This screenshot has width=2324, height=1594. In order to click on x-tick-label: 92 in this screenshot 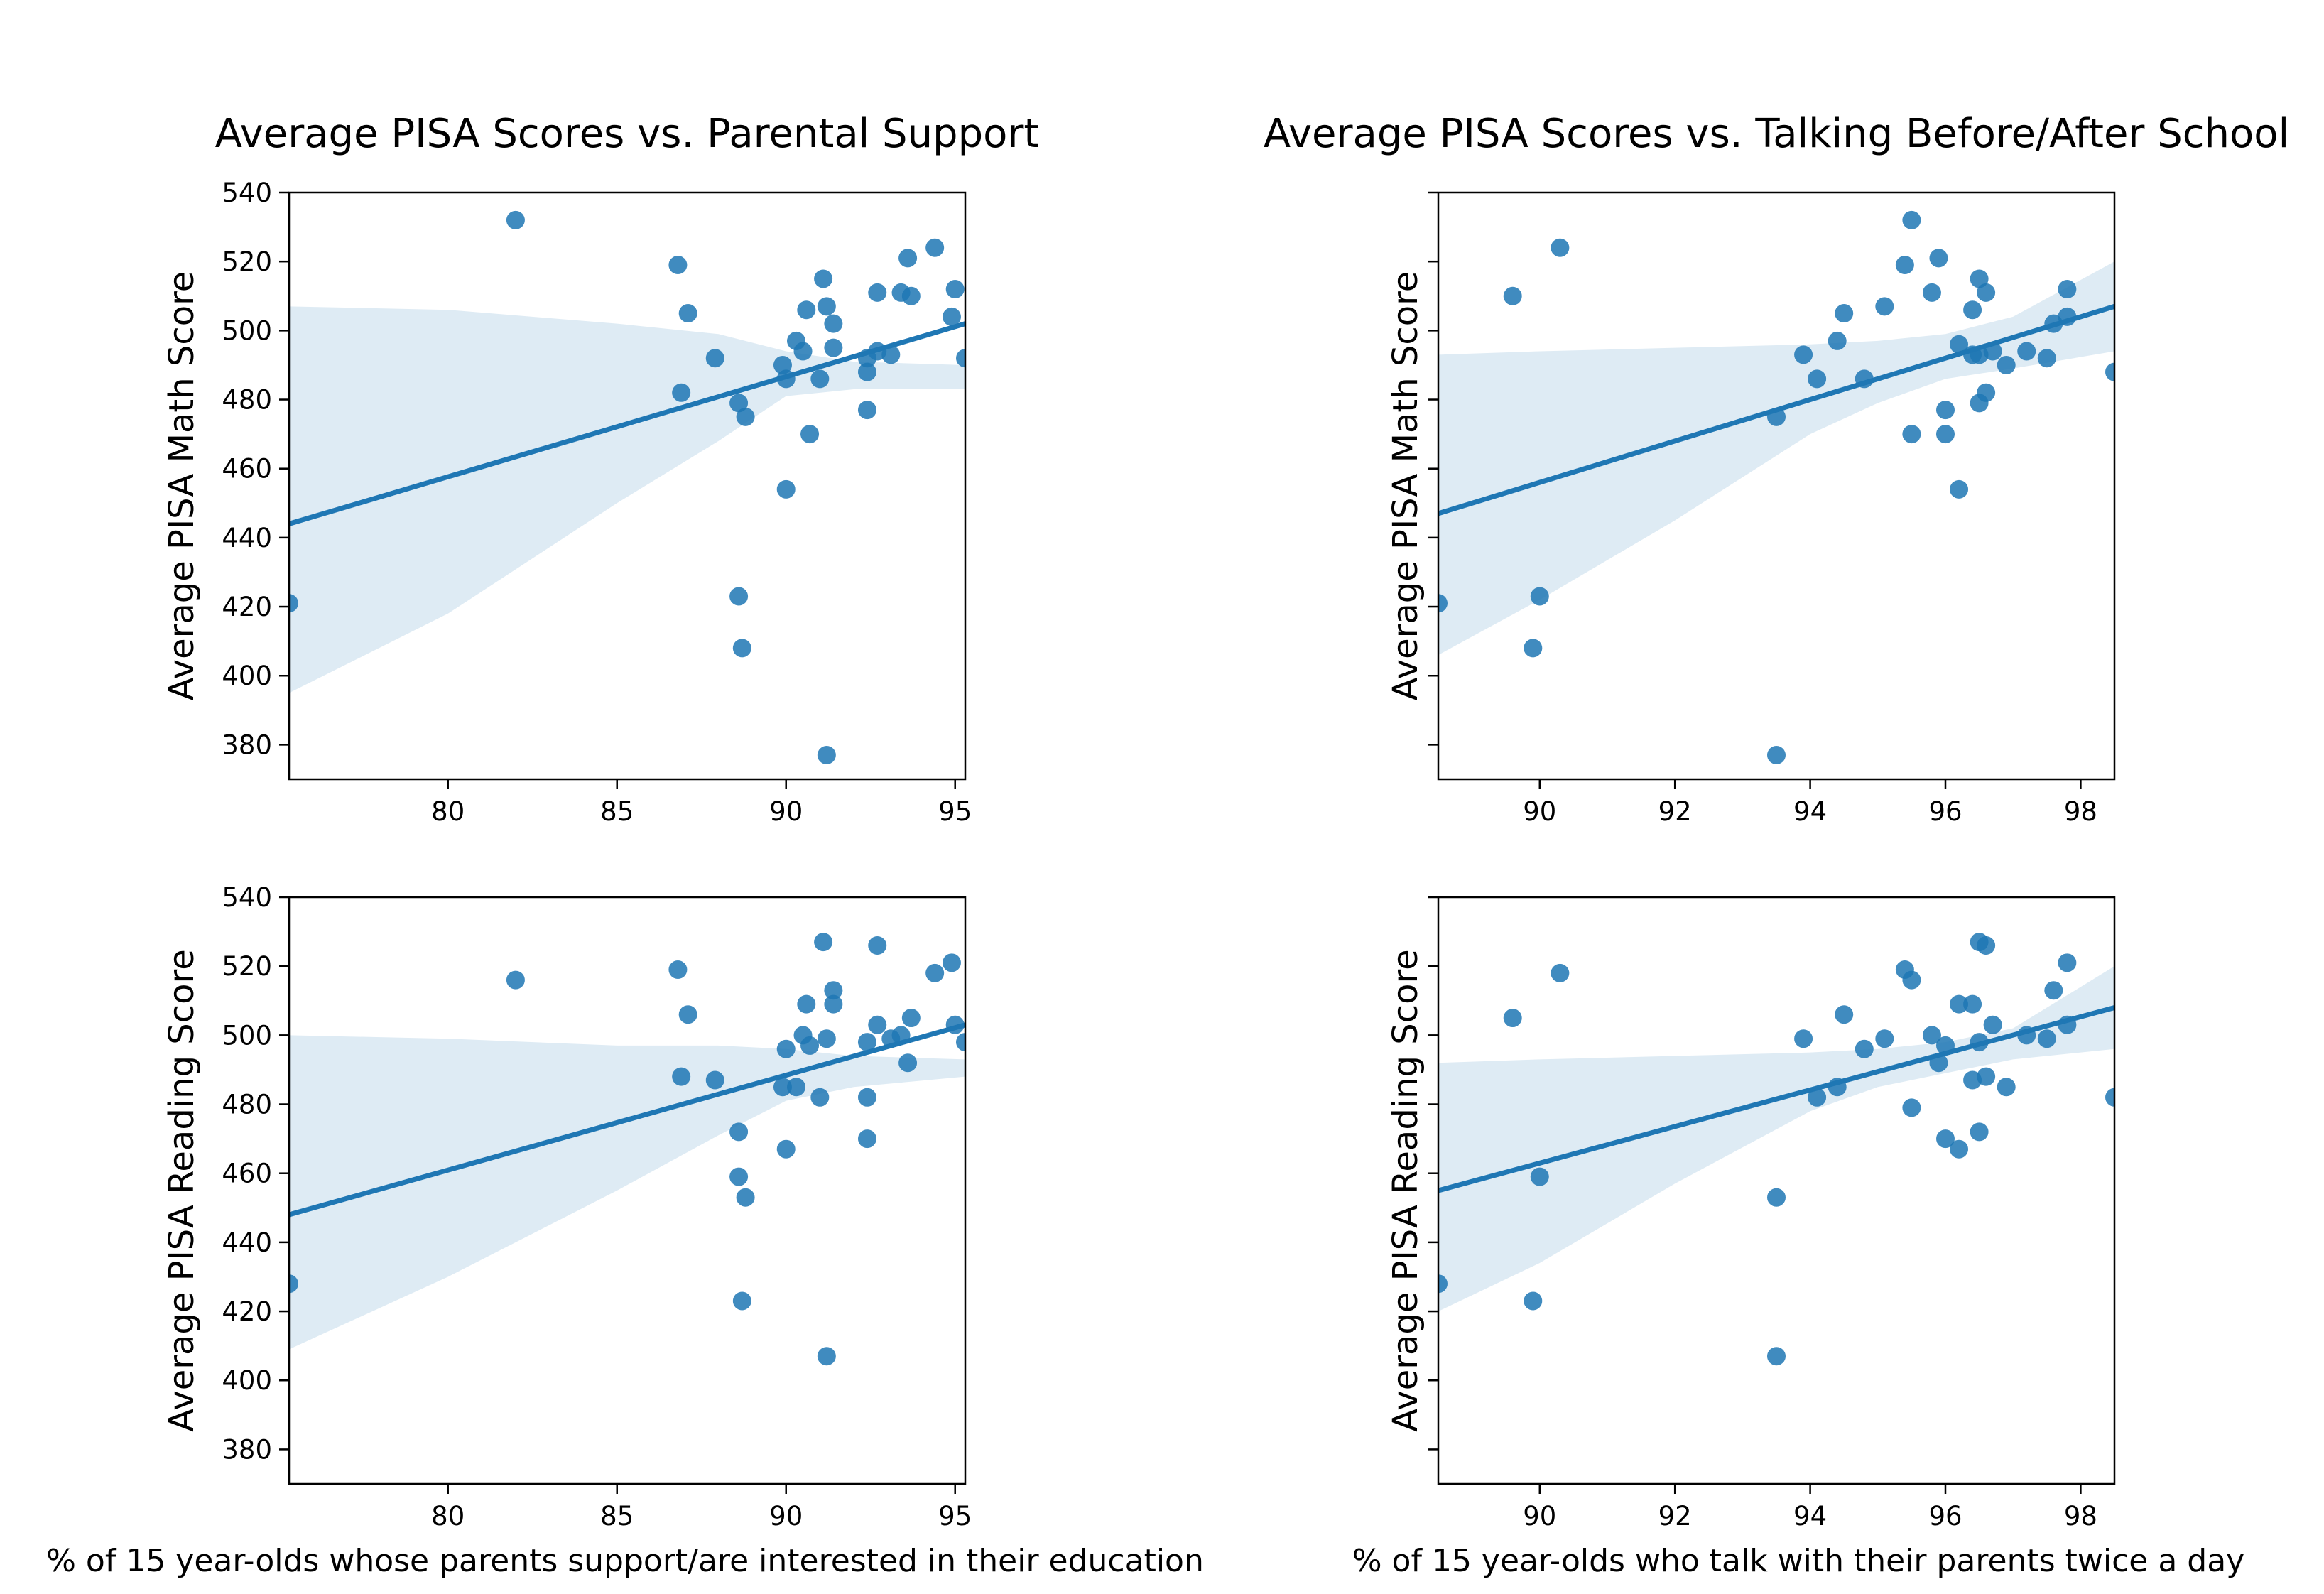, I will do `click(1675, 811)`.